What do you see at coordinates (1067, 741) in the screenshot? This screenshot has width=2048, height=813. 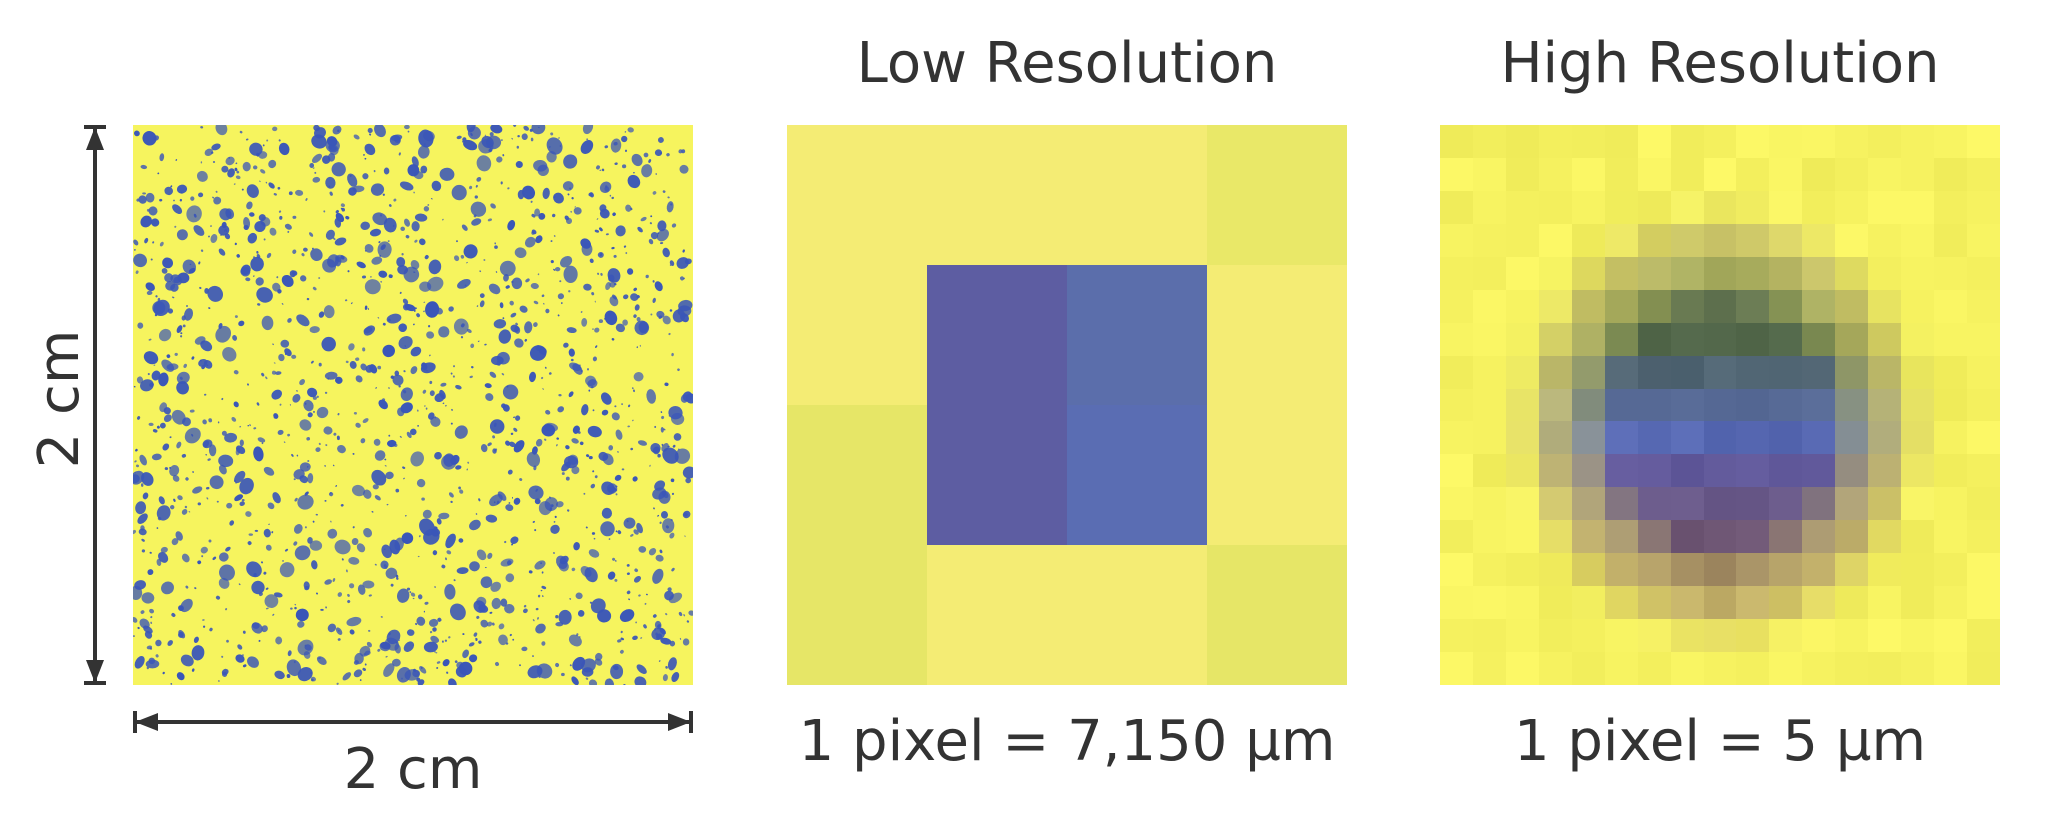 I see `low-resolution-caption: 1 pixel = 7,150 µm` at bounding box center [1067, 741].